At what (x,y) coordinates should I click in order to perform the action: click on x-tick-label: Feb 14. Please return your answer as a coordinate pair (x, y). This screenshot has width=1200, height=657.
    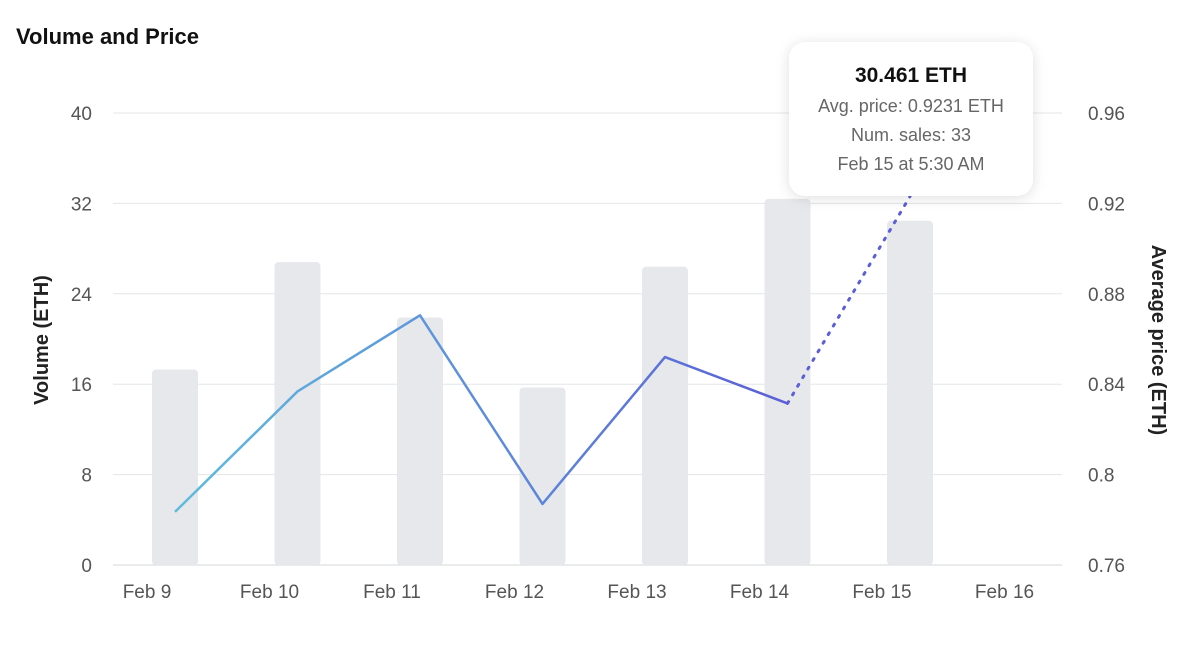
    Looking at the image, I should click on (760, 592).